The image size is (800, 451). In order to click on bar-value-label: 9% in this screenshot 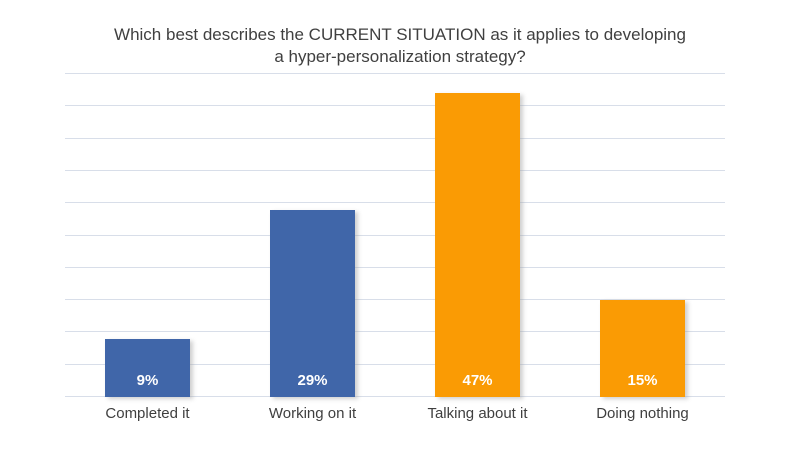, I will do `click(147, 380)`.